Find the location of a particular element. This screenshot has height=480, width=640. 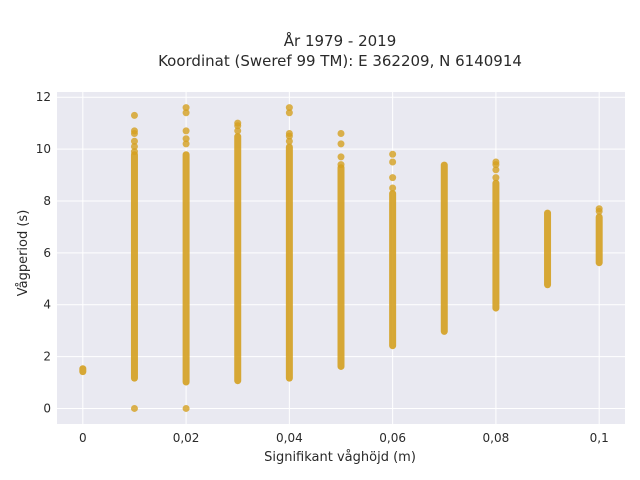

x-tick-label: 0,04 is located at coordinates (289, 438).